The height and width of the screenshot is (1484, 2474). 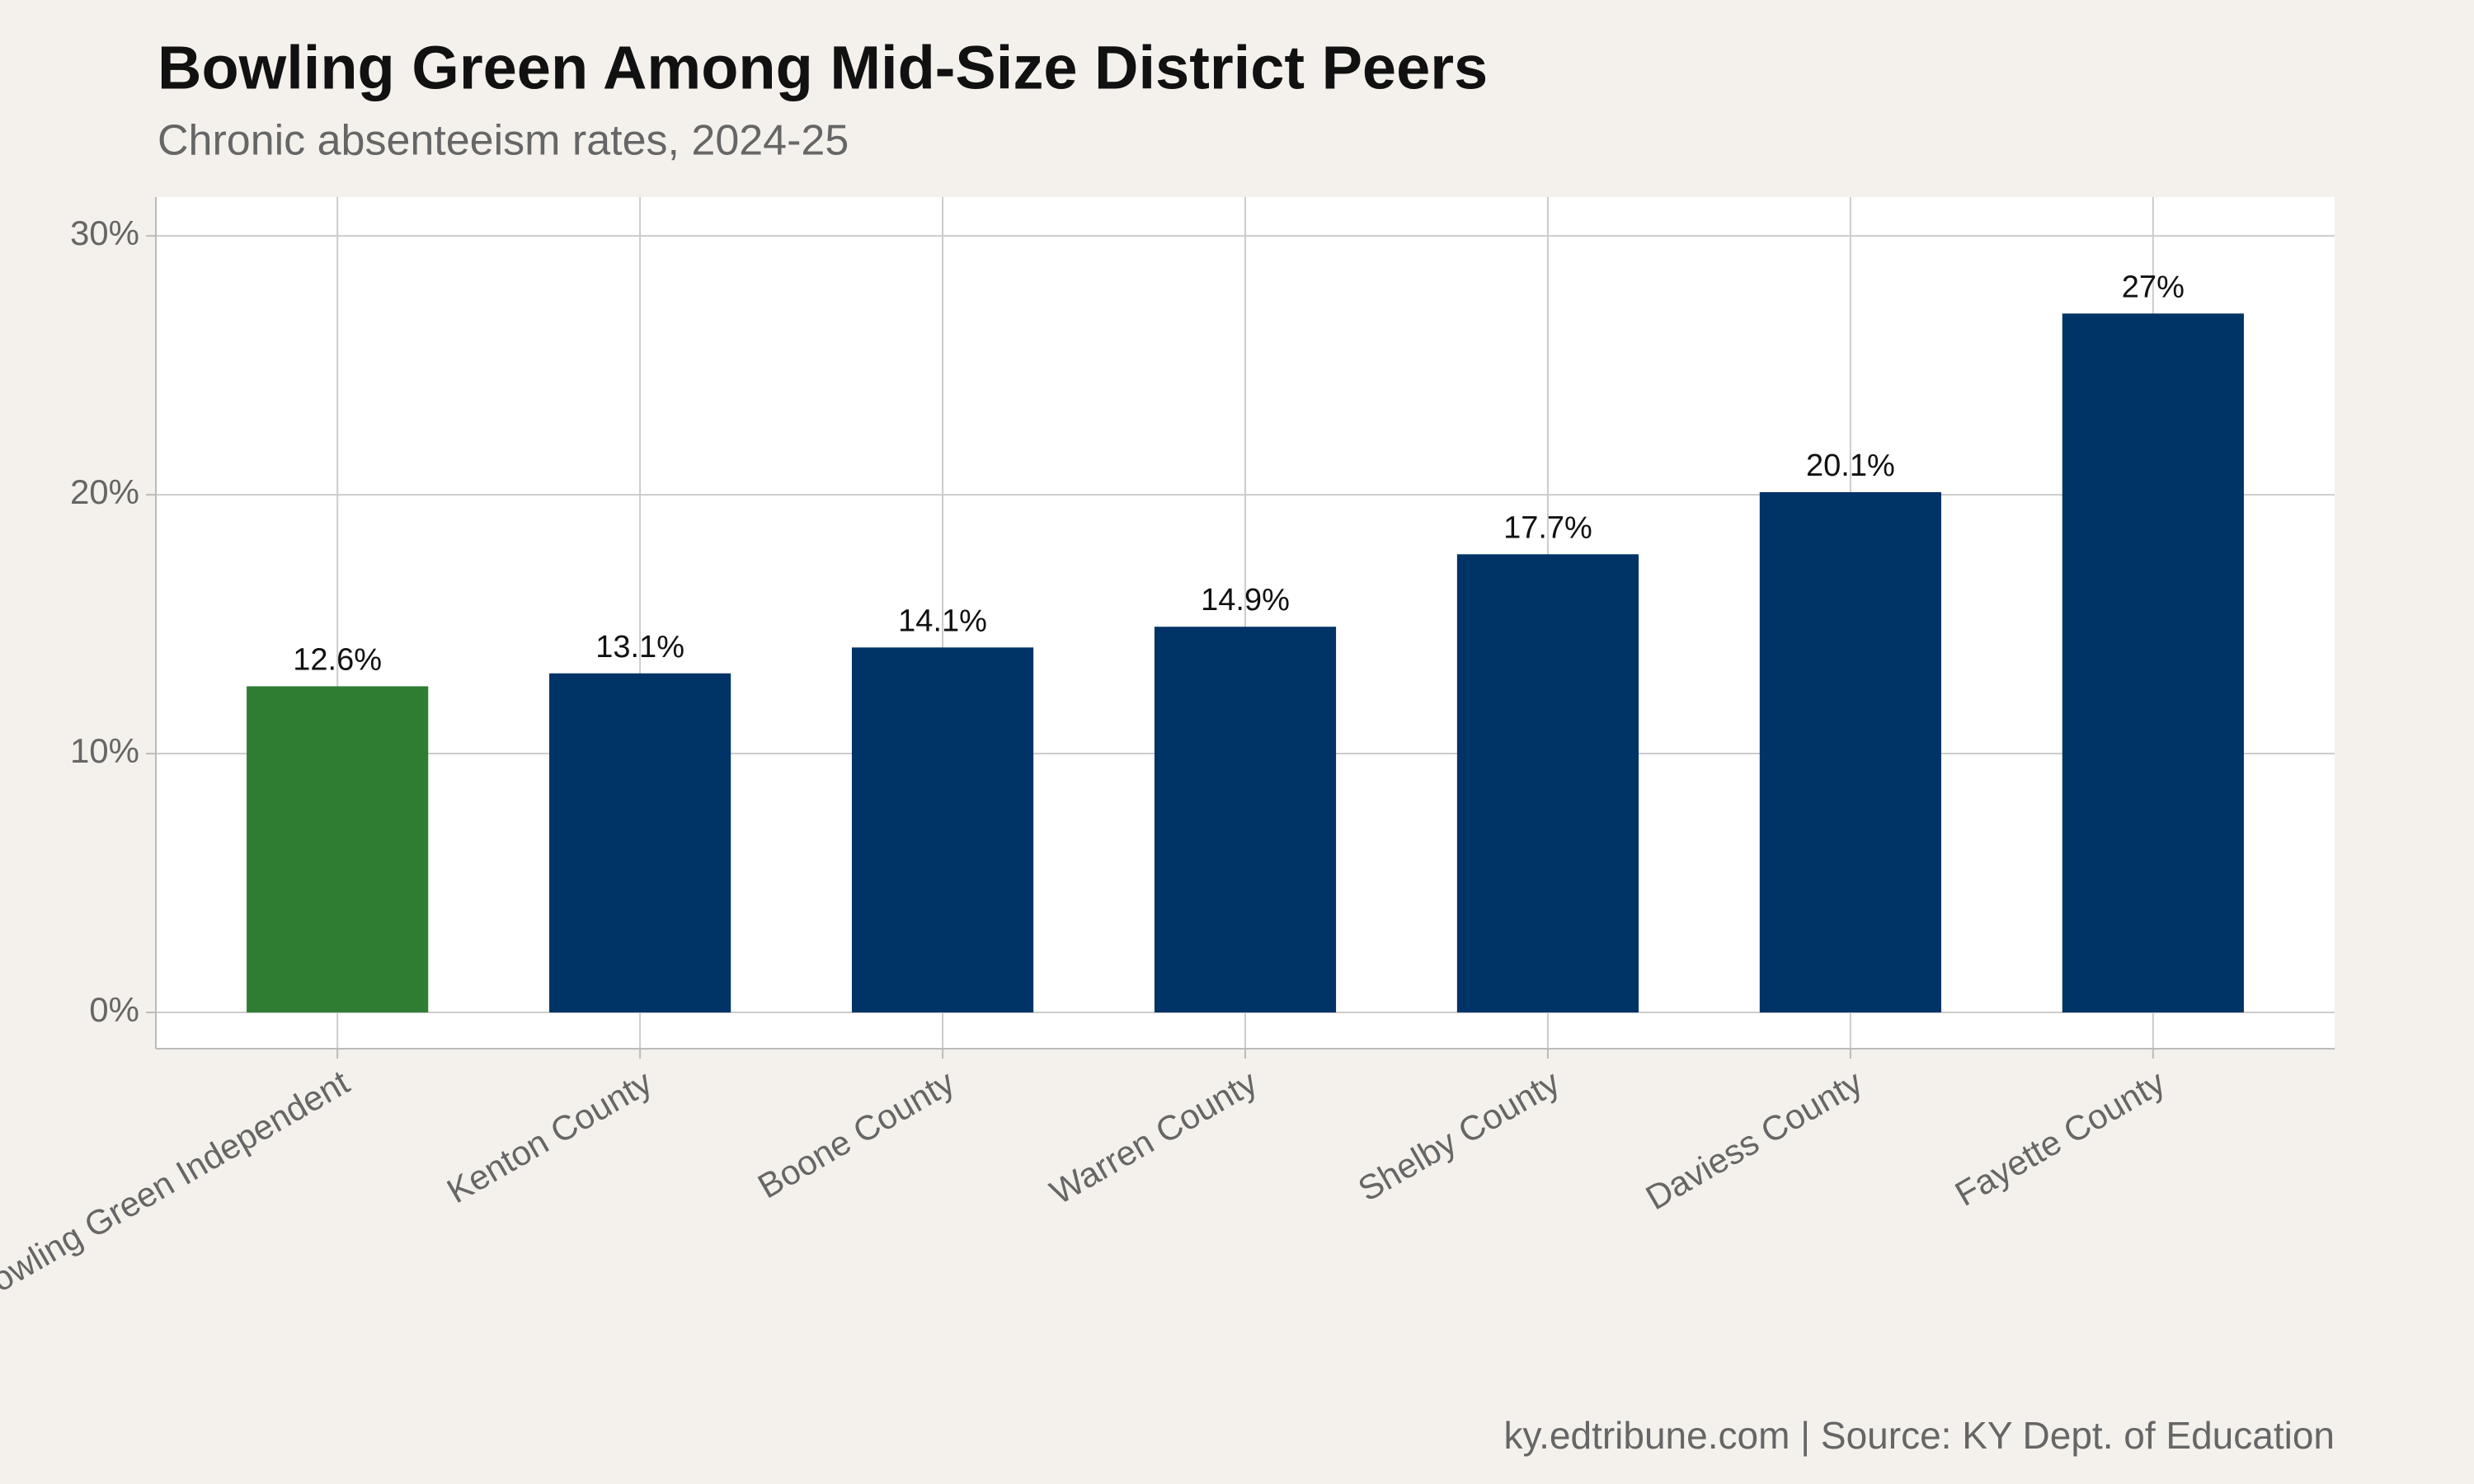 What do you see at coordinates (2153, 287) in the screenshot?
I see `value-label: 27%` at bounding box center [2153, 287].